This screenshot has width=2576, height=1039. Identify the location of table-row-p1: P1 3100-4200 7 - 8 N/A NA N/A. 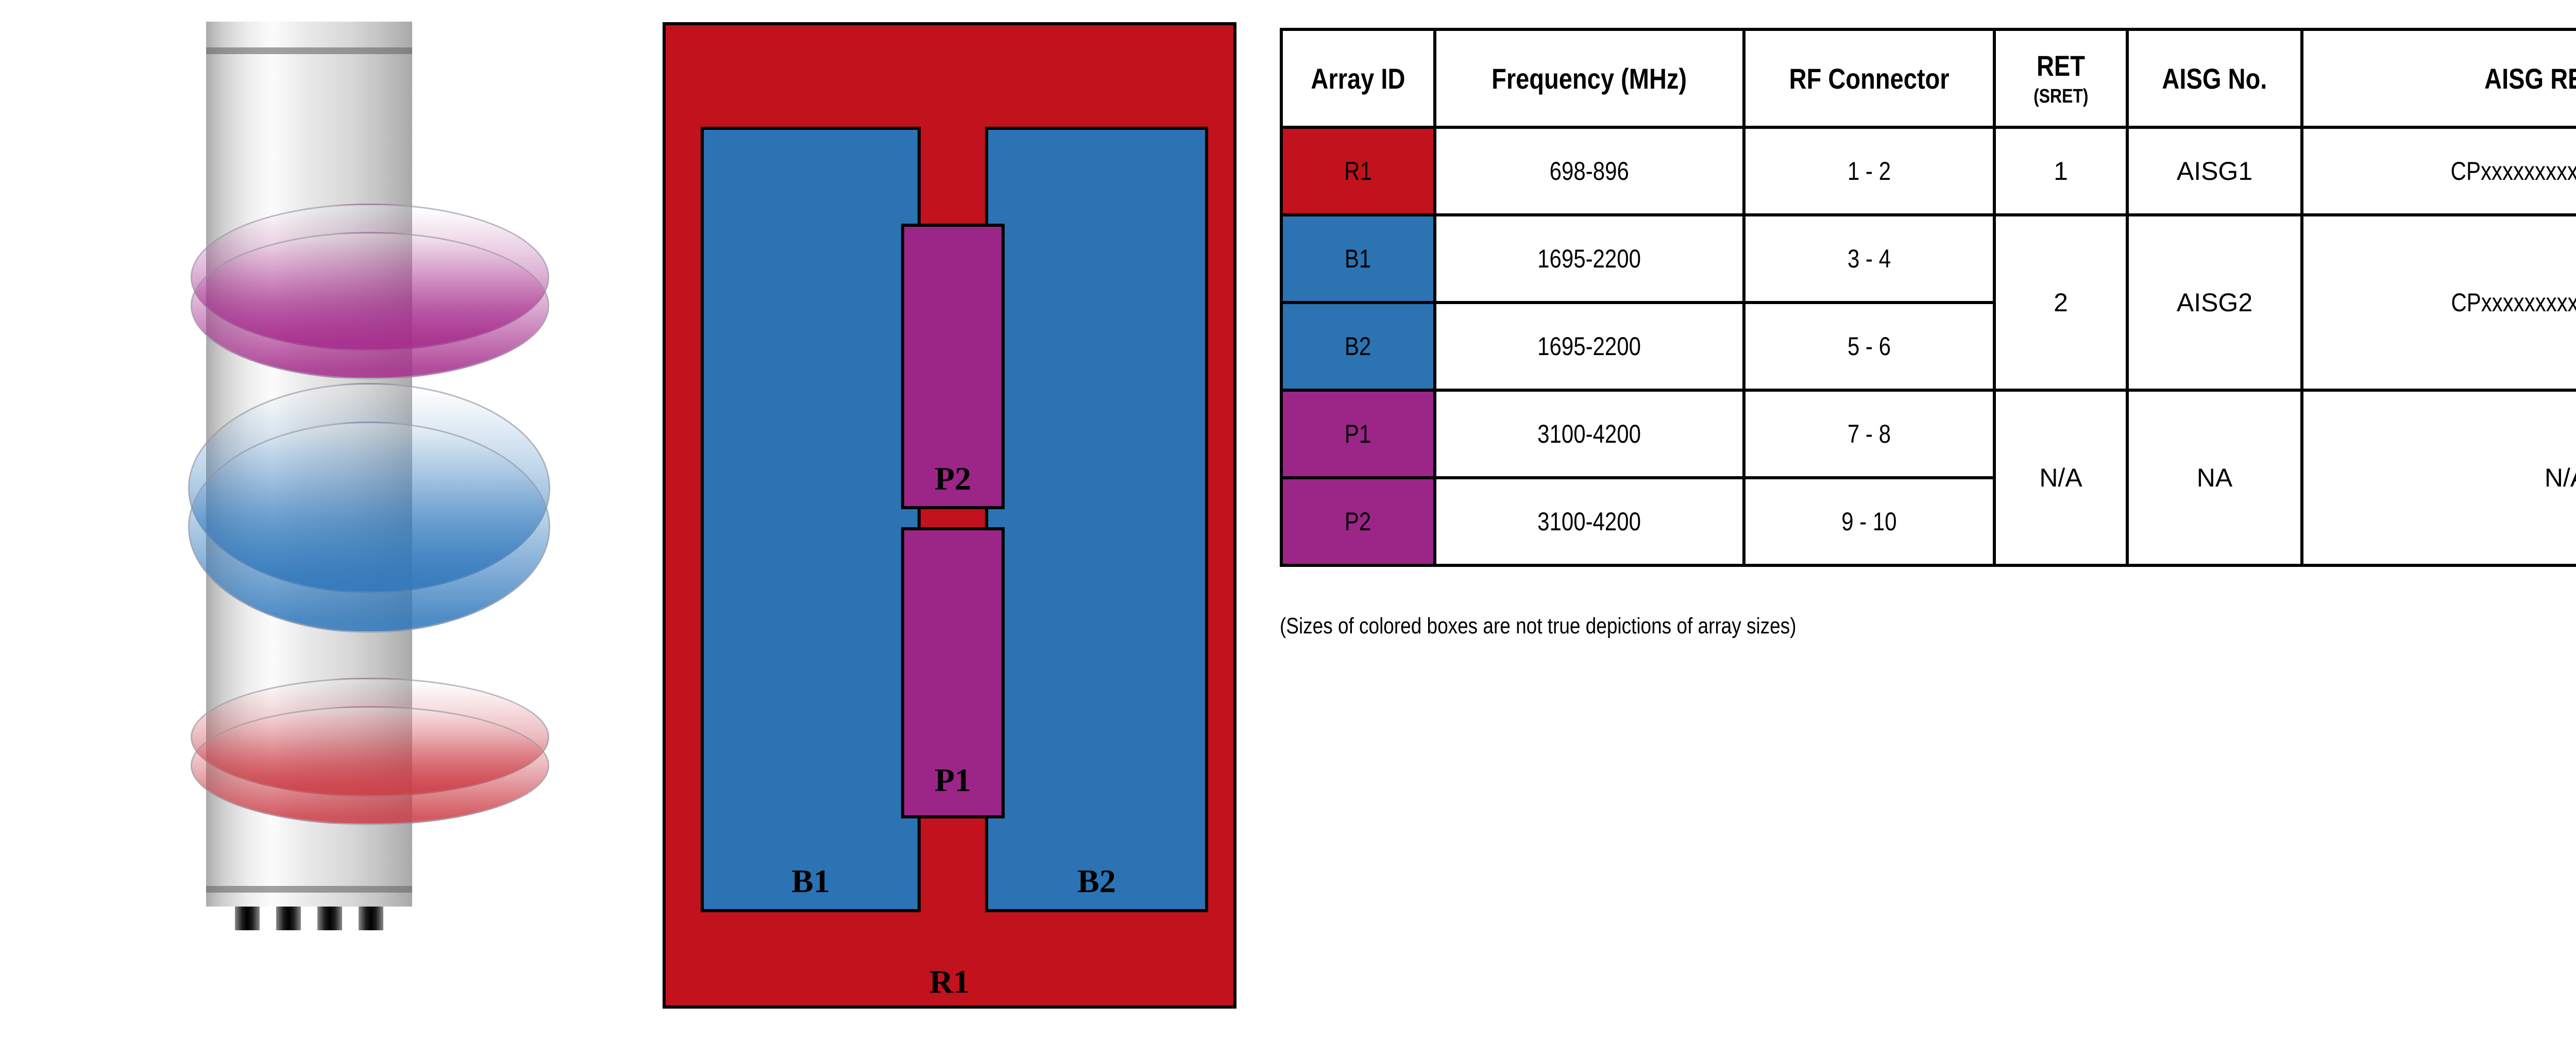
(1928, 478).